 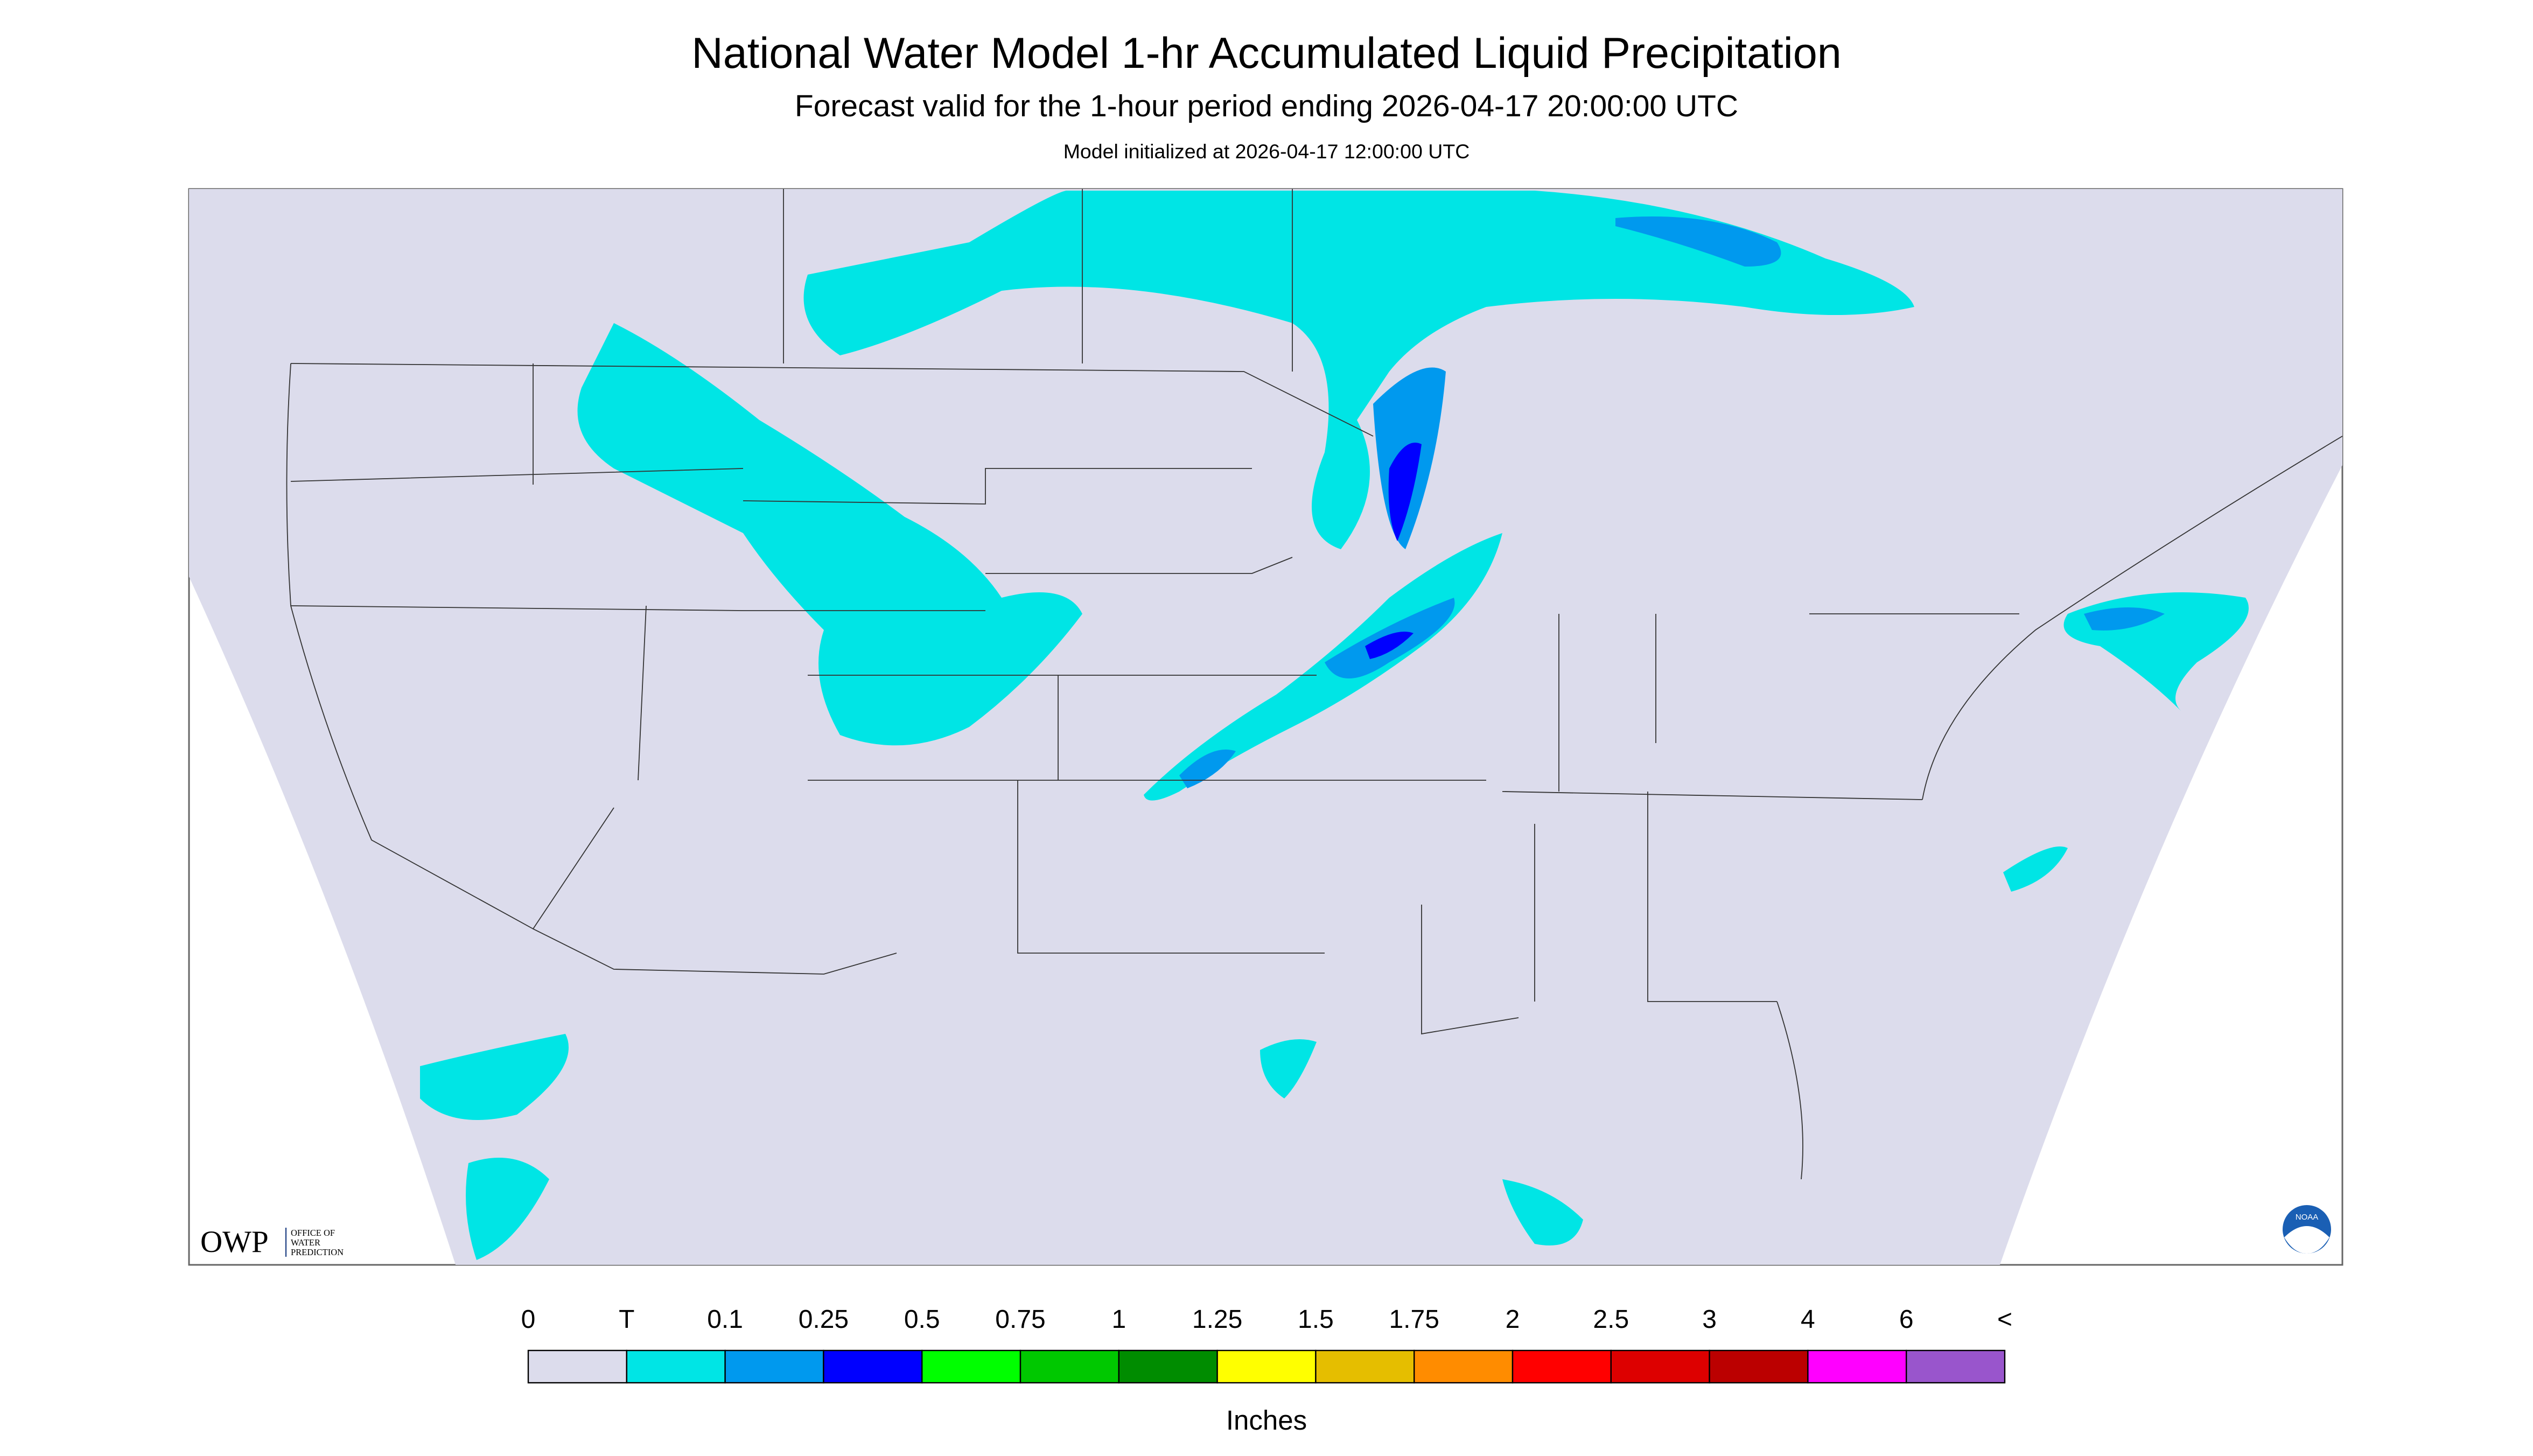 I want to click on legend-label: 0.5, so click(x=922, y=1319).